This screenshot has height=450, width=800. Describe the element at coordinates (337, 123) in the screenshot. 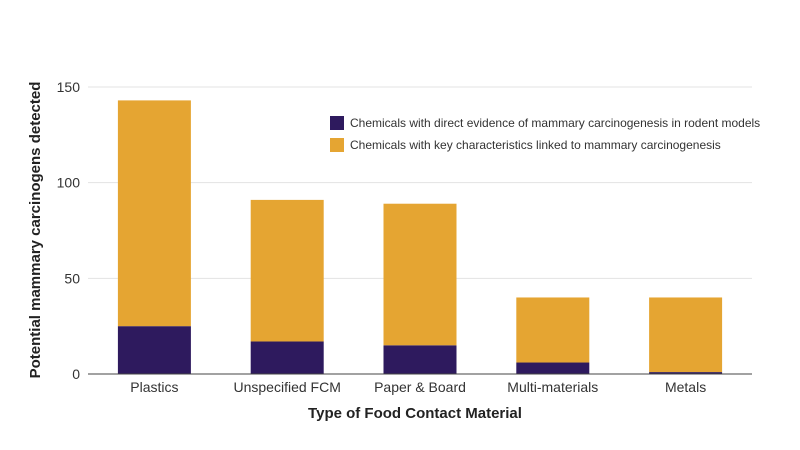

I see `legend-swatch-direct-evidence` at that location.